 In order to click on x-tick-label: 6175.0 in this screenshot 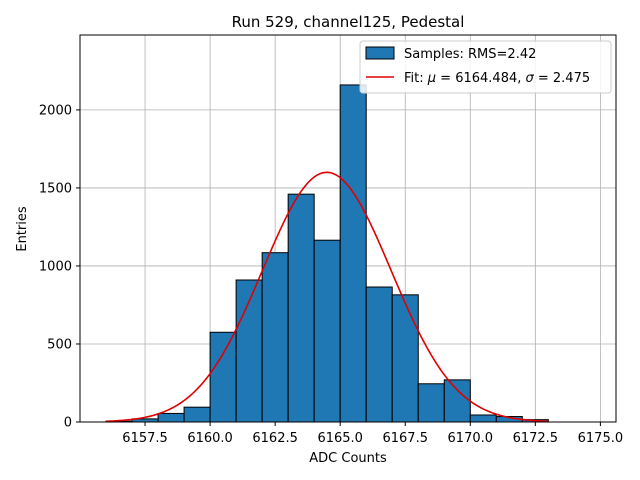, I will do `click(601, 438)`.